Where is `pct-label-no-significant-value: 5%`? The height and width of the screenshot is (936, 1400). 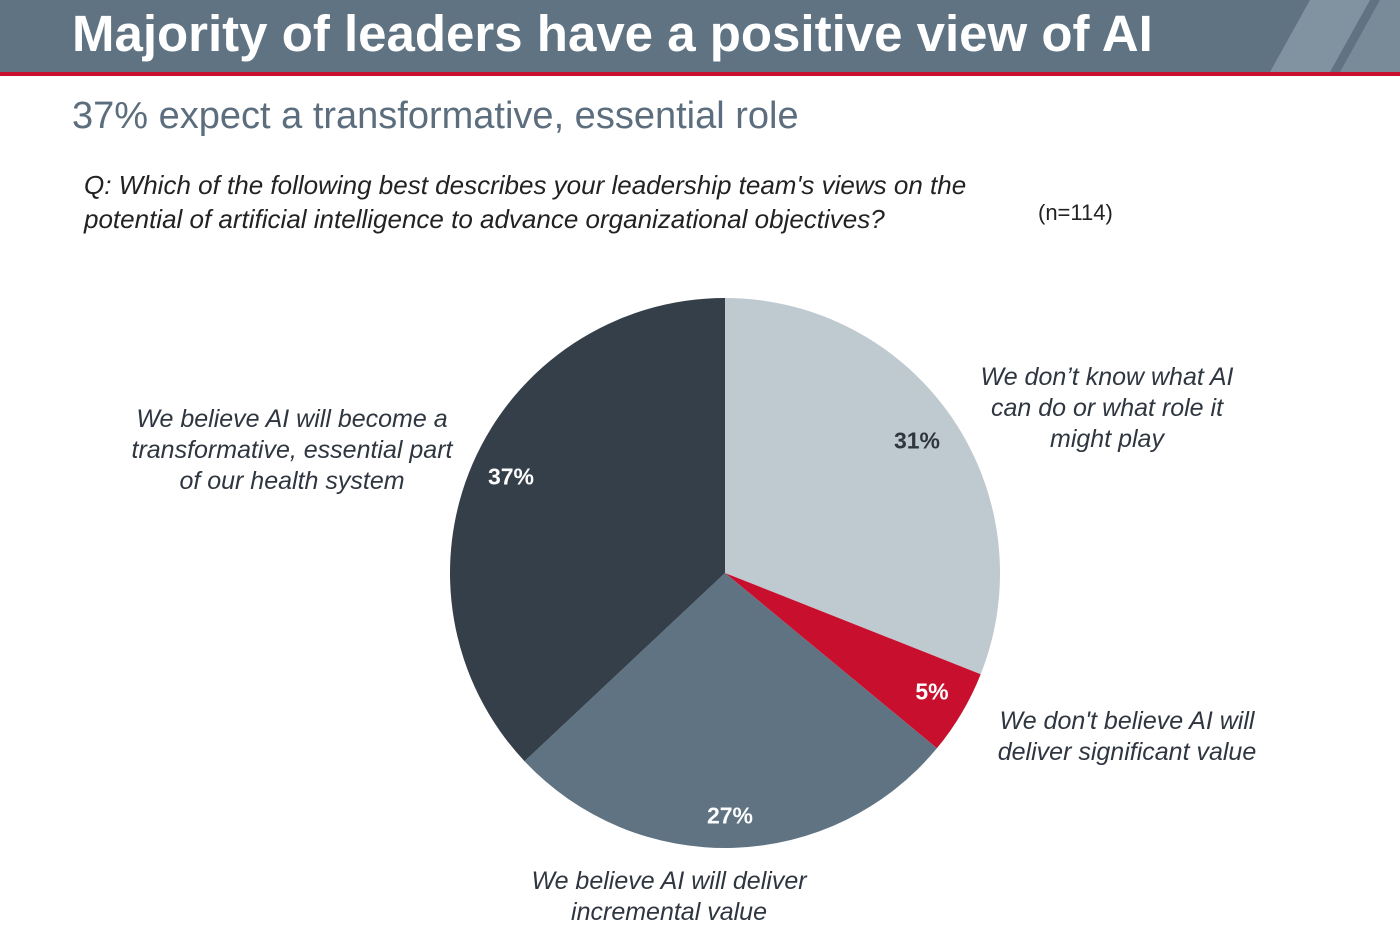
pct-label-no-significant-value: 5% is located at coordinates (932, 691).